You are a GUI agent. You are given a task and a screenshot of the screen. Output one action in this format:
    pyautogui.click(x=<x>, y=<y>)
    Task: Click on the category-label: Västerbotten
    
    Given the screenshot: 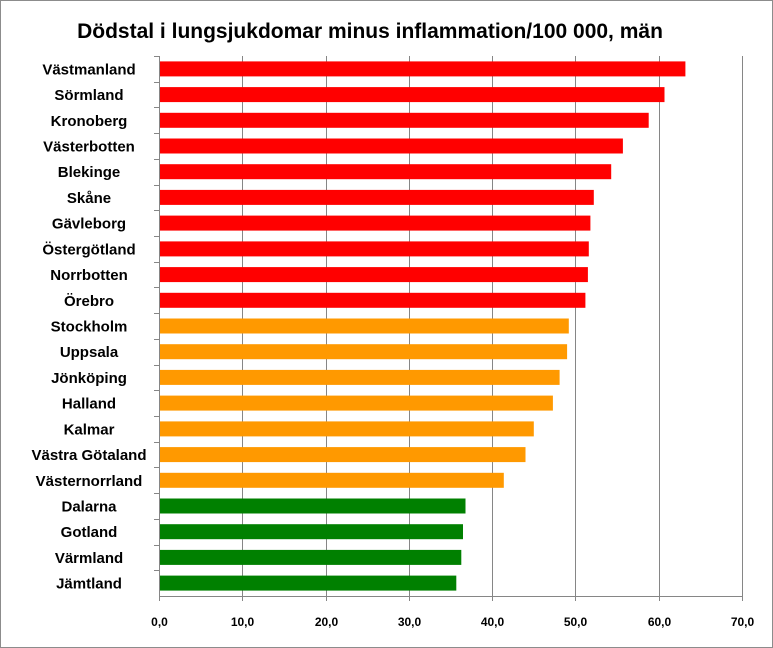 What is the action you would take?
    pyautogui.click(x=89, y=147)
    